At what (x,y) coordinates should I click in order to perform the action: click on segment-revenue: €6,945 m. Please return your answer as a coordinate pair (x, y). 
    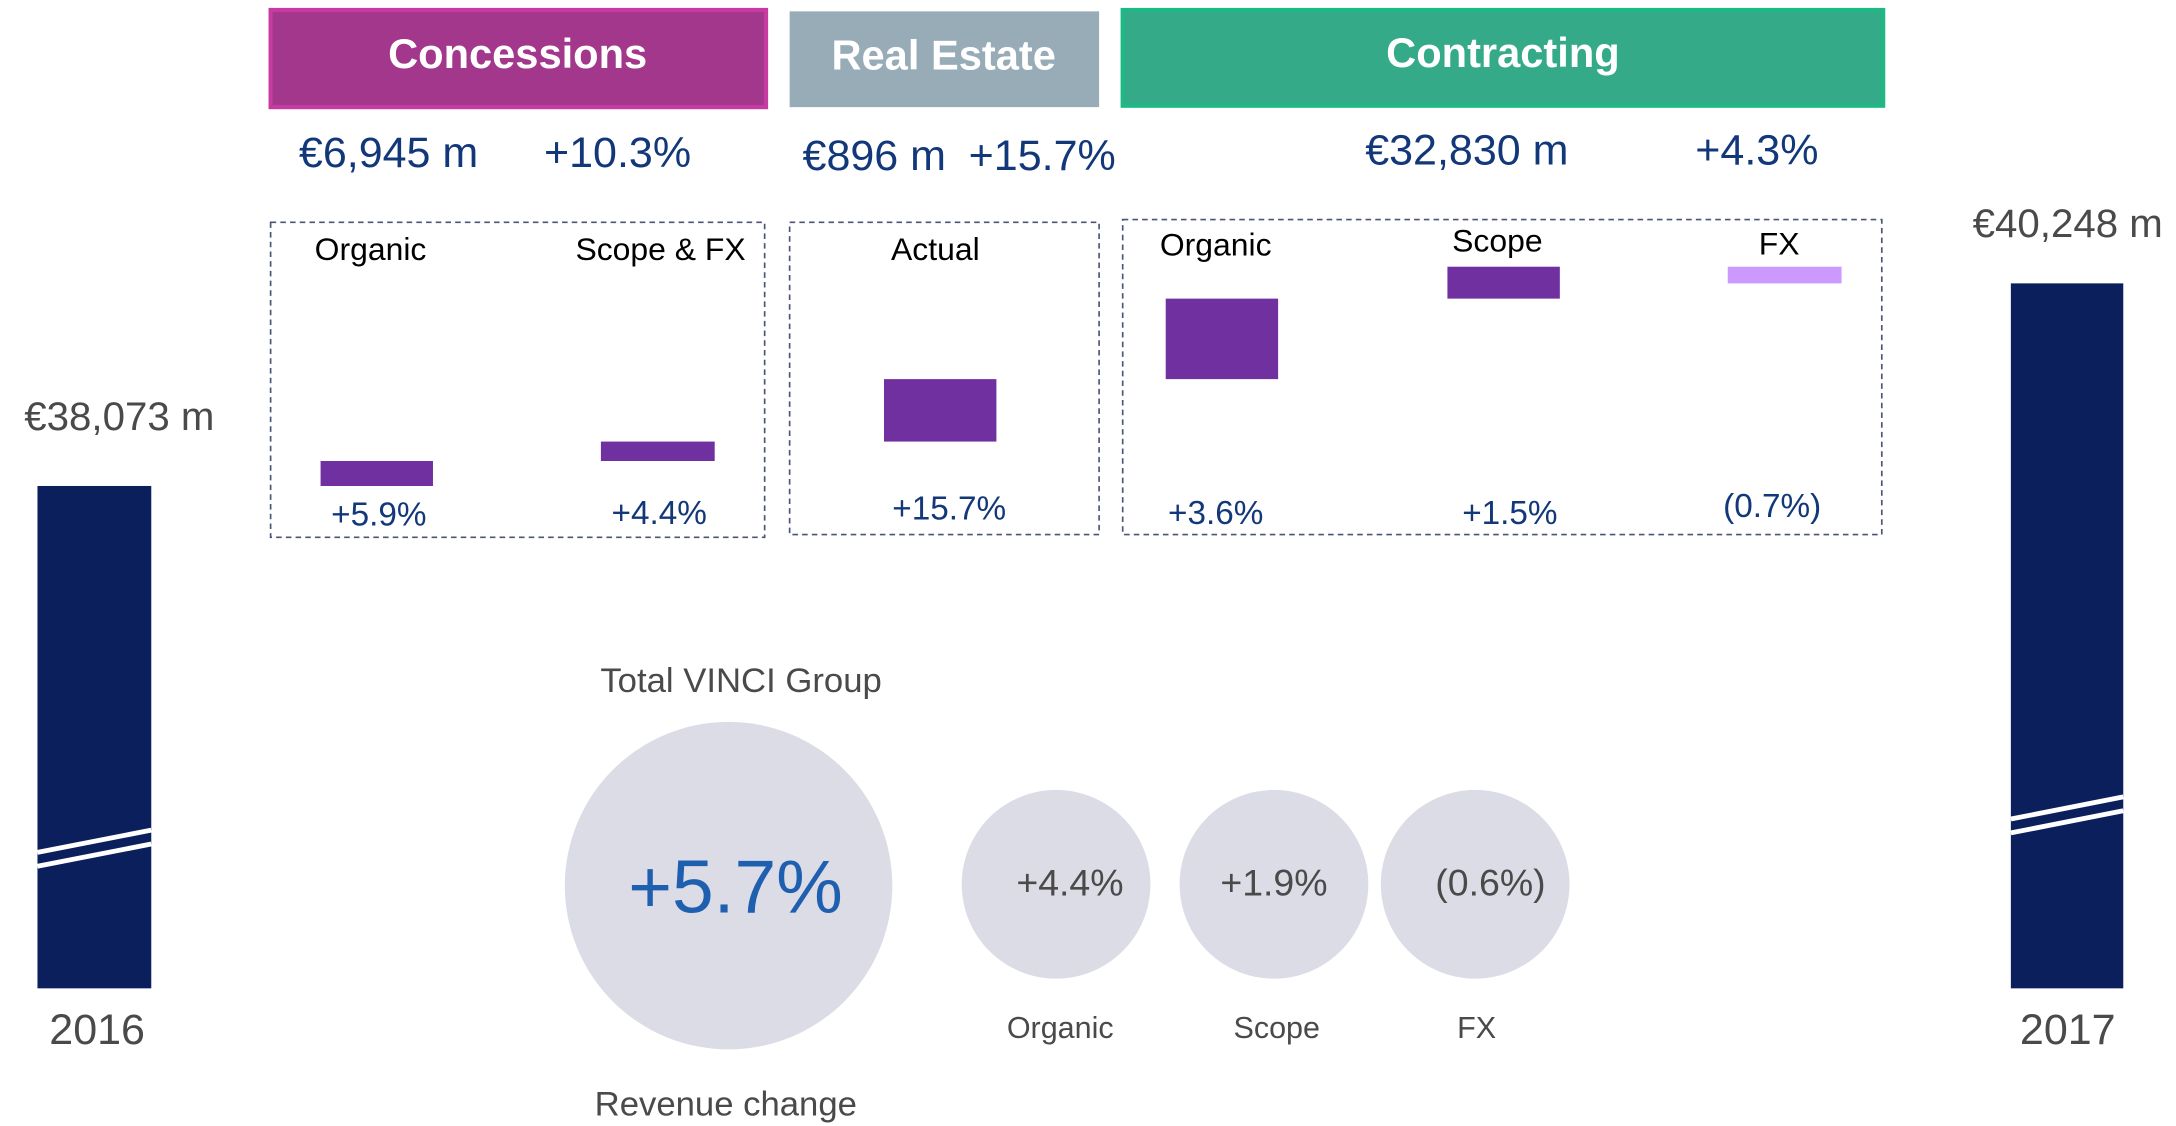
    Looking at the image, I should click on (388, 153).